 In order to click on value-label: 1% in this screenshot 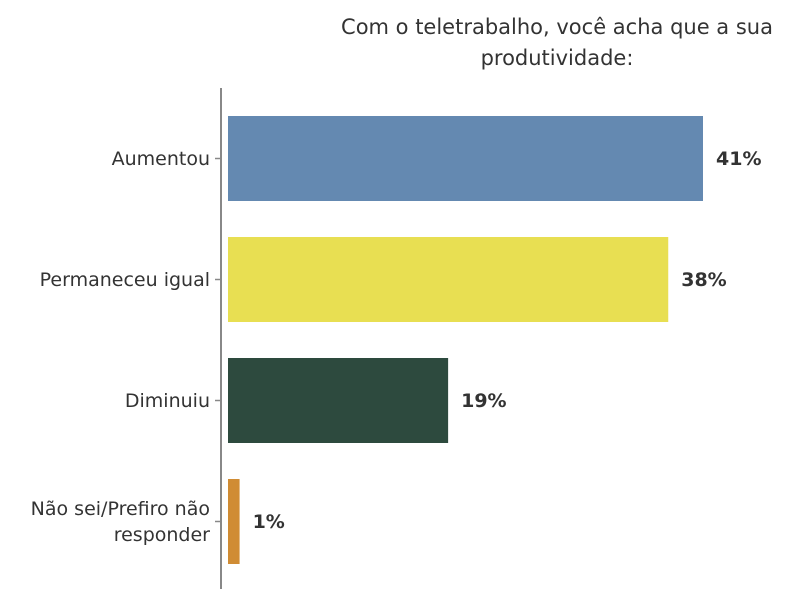, I will do `click(268, 521)`.